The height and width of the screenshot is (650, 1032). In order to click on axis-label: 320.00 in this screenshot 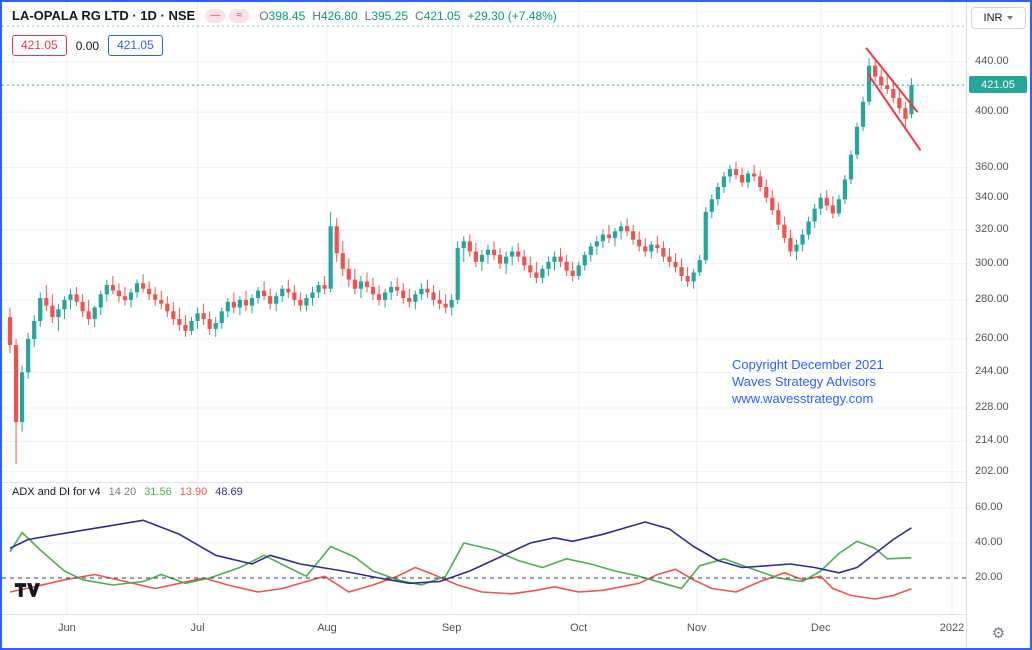, I will do `click(992, 228)`.